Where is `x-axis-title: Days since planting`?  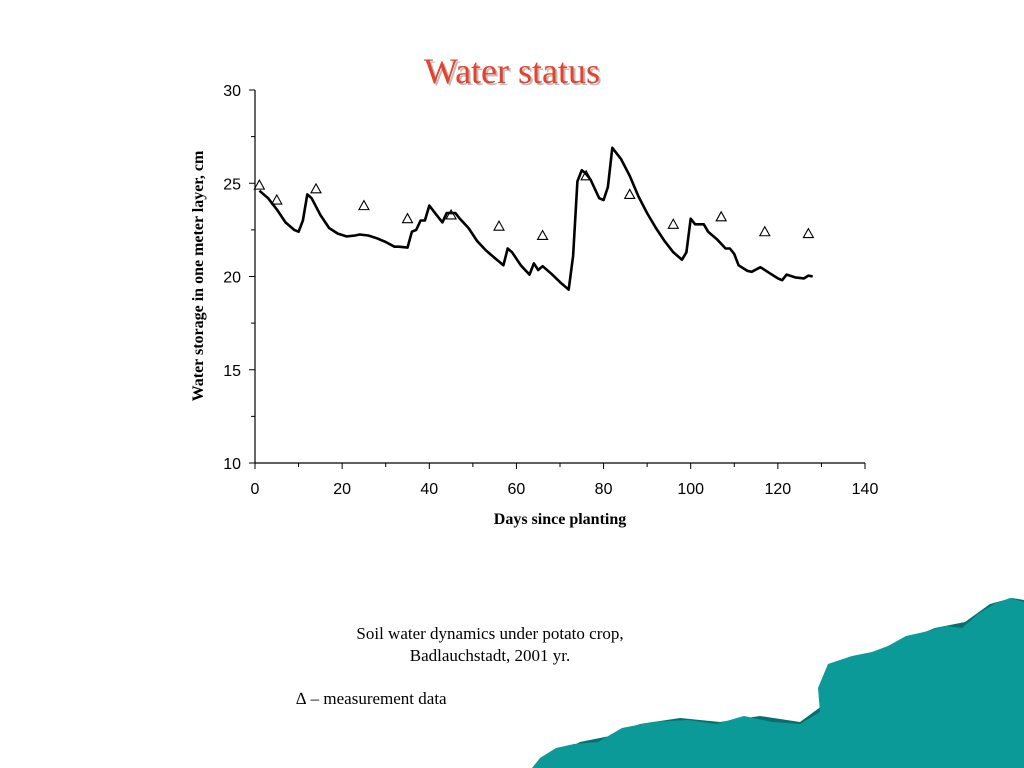 x-axis-title: Days since planting is located at coordinates (560, 519).